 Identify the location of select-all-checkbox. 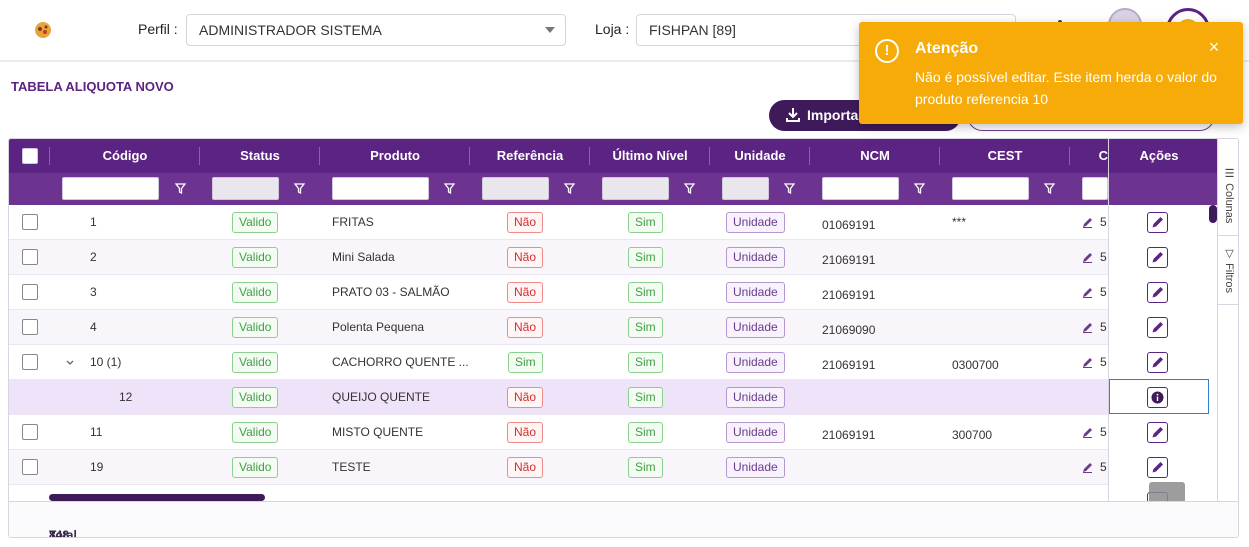
(30, 156).